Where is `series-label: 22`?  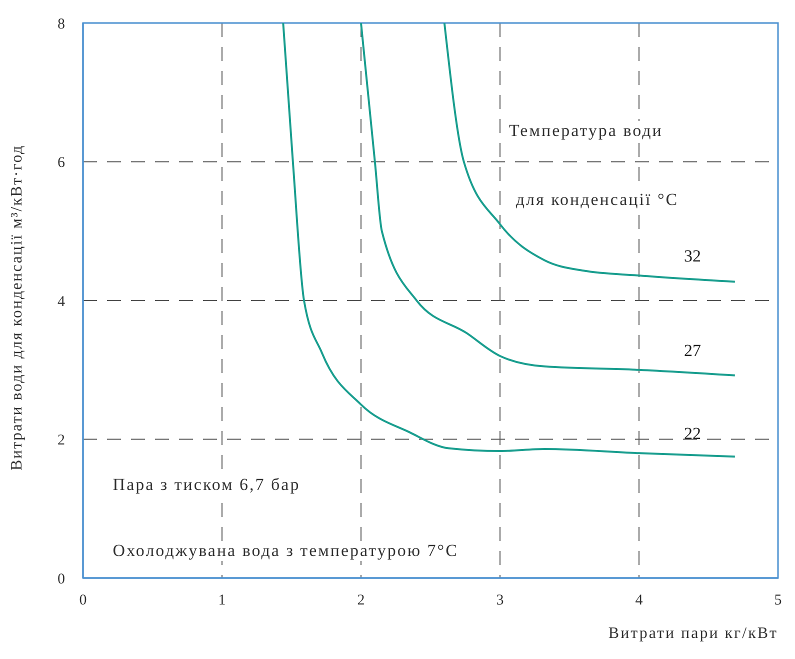 series-label: 22 is located at coordinates (692, 434).